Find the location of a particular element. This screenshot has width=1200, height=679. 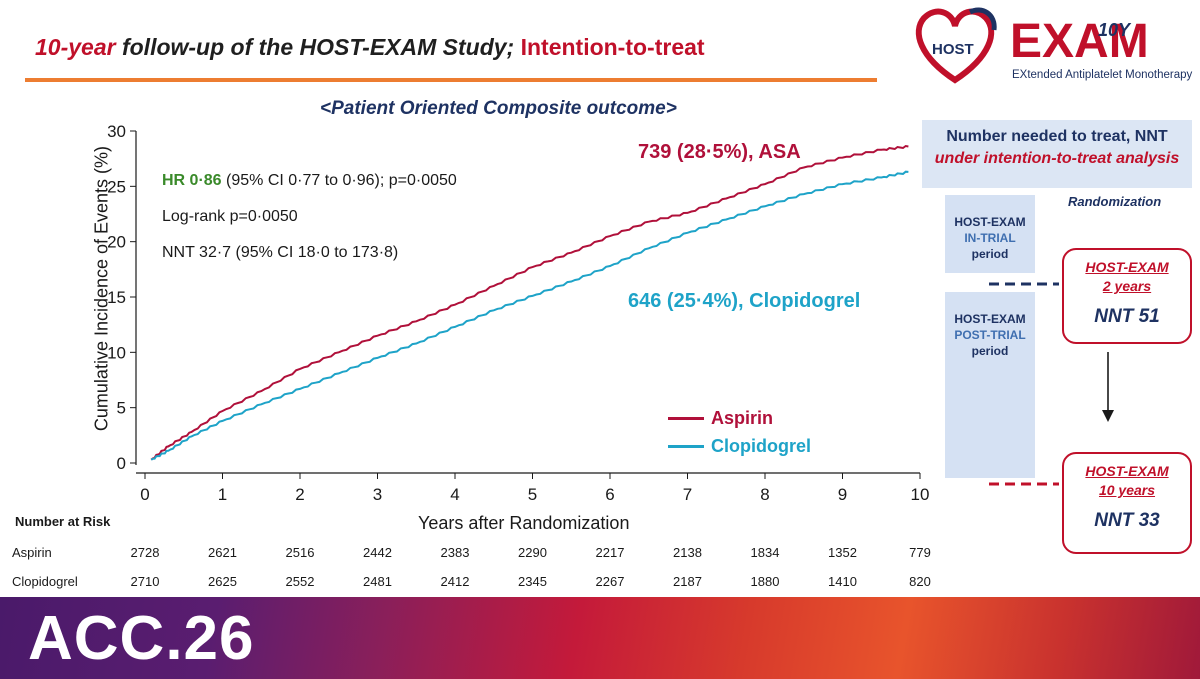

acc-banner is located at coordinates (600, 638).